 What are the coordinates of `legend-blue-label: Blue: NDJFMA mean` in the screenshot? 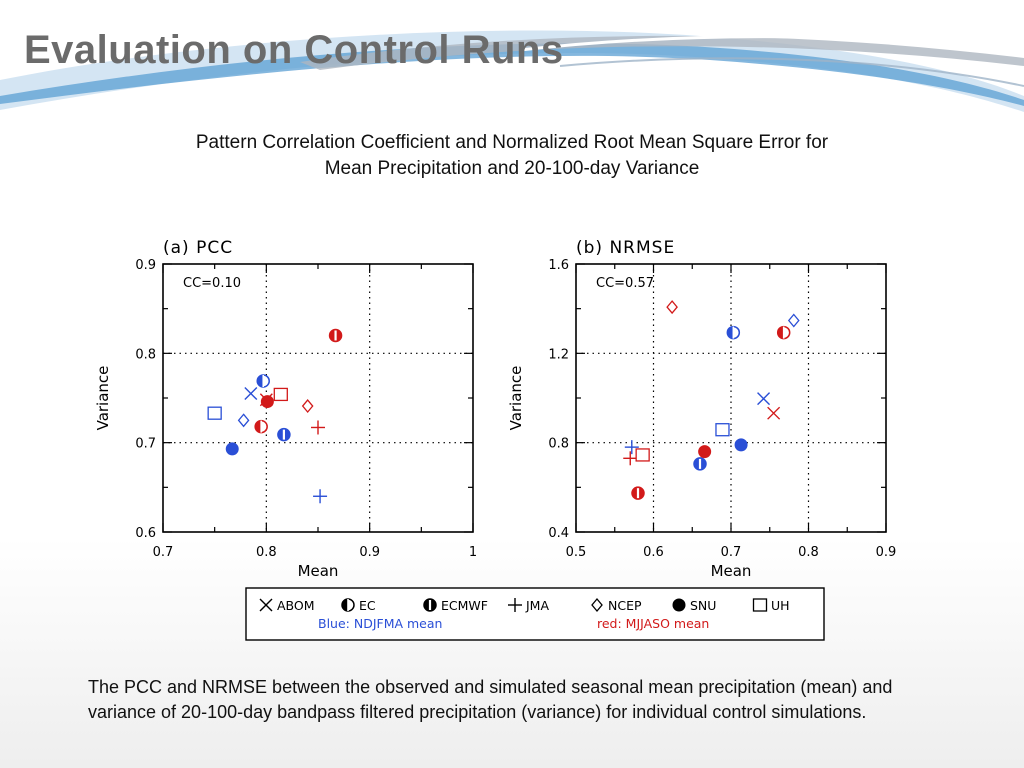 It's located at (380, 623).